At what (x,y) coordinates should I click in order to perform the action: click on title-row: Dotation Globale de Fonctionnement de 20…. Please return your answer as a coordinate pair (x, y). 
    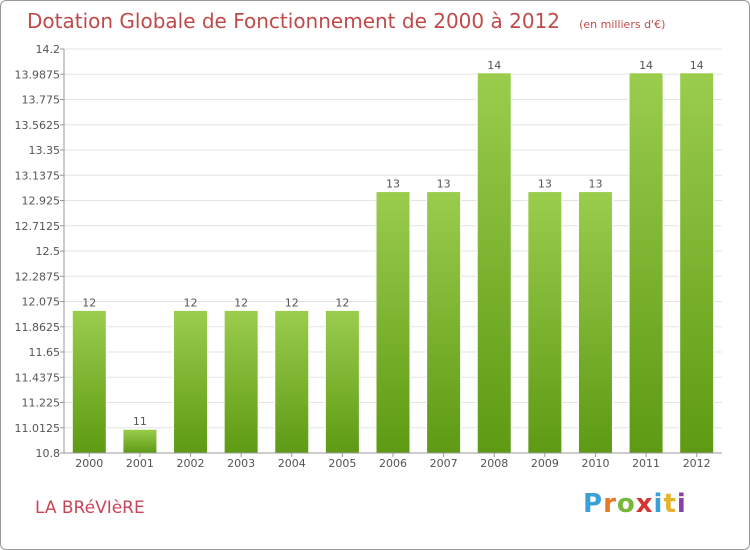
    Looking at the image, I should click on (346, 21).